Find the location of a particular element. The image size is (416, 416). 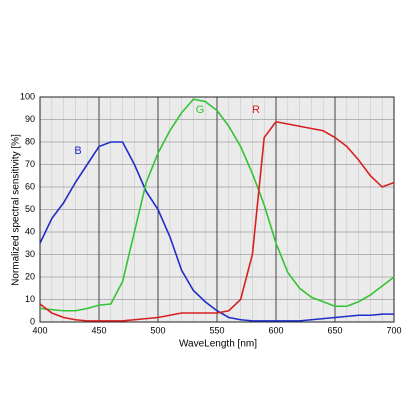

x-tick-label: 550 is located at coordinates (216, 330).